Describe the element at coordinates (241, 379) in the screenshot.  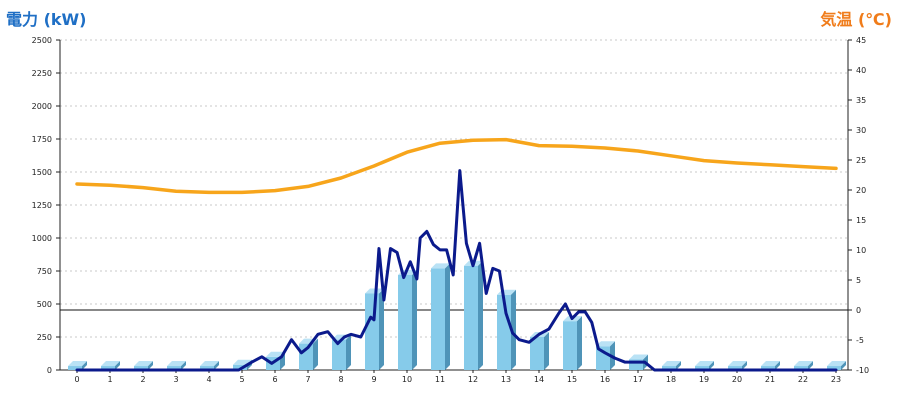
I see `x-tick-label: 5` at that location.